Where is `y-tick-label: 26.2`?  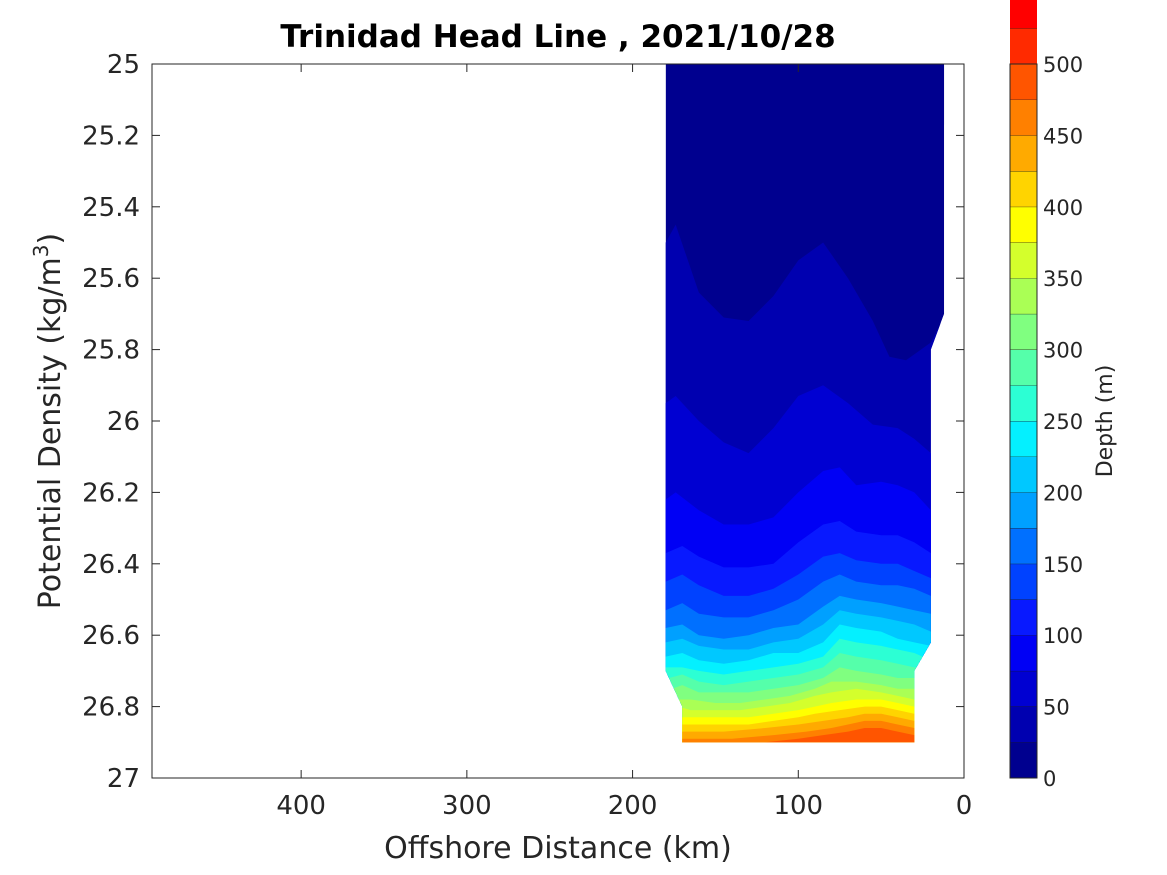
y-tick-label: 26.2 is located at coordinates (111, 493).